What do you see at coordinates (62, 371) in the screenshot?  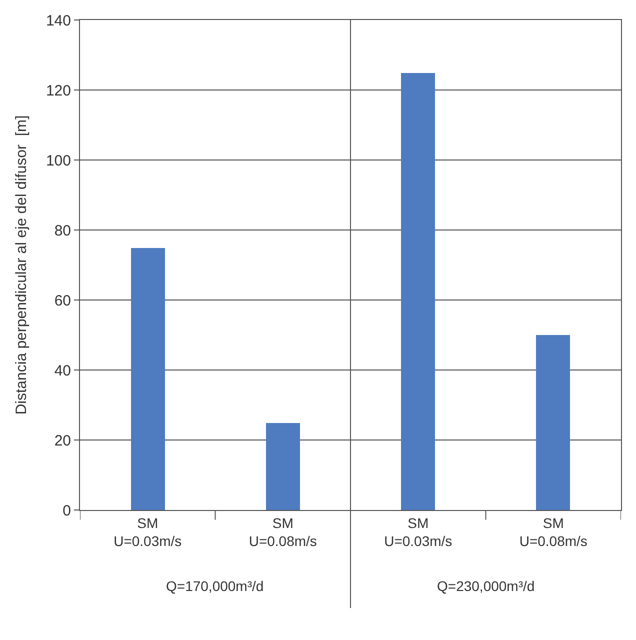 I see `y-tick-label: 40` at bounding box center [62, 371].